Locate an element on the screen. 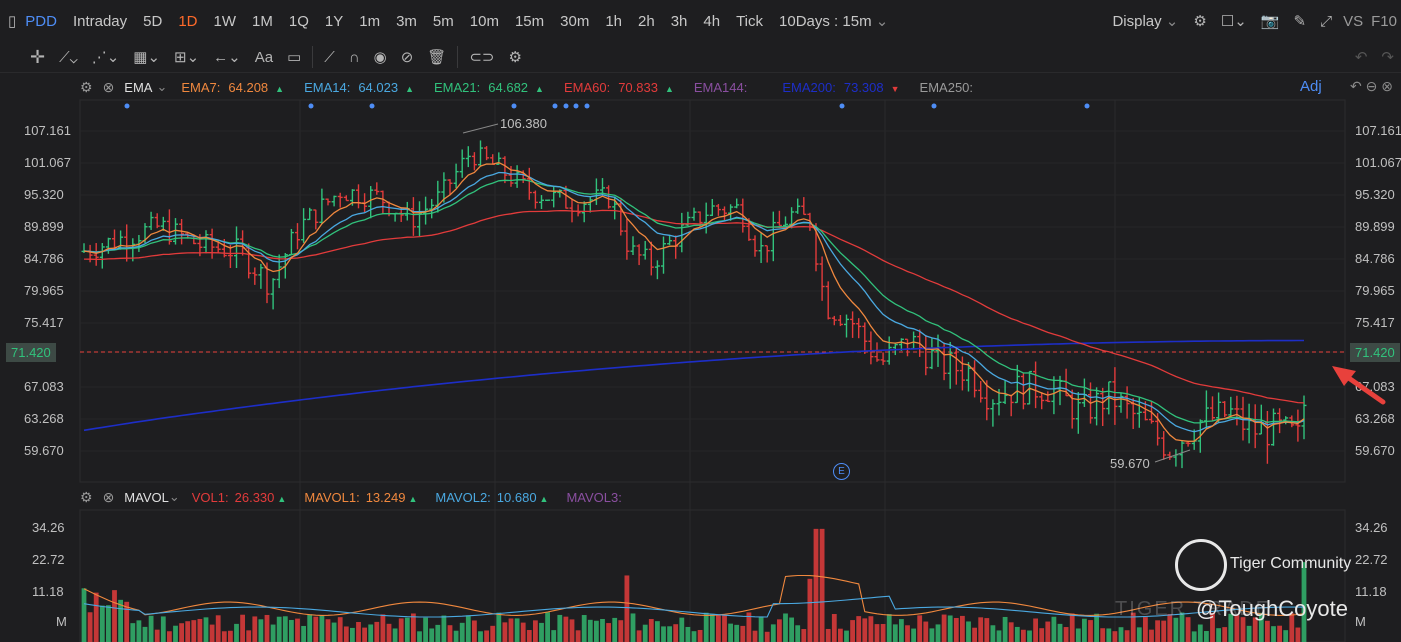  price-tick-label: 107.161 is located at coordinates (47, 130).